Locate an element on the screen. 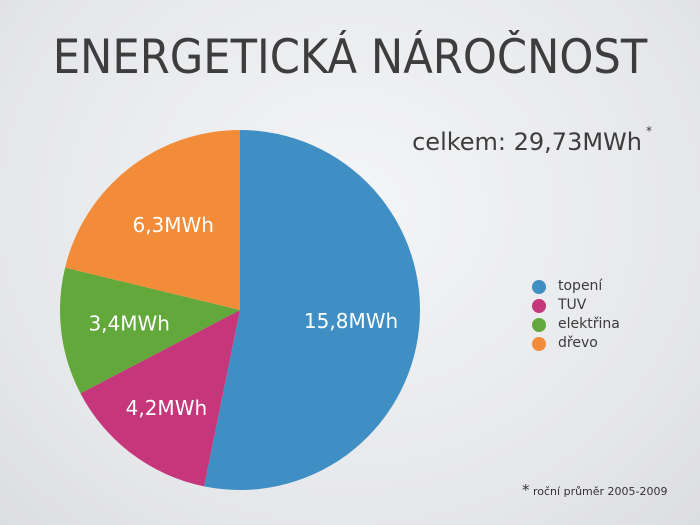  slide-title: ENERGETICKÁ NÁROČNOST is located at coordinates (350, 57).